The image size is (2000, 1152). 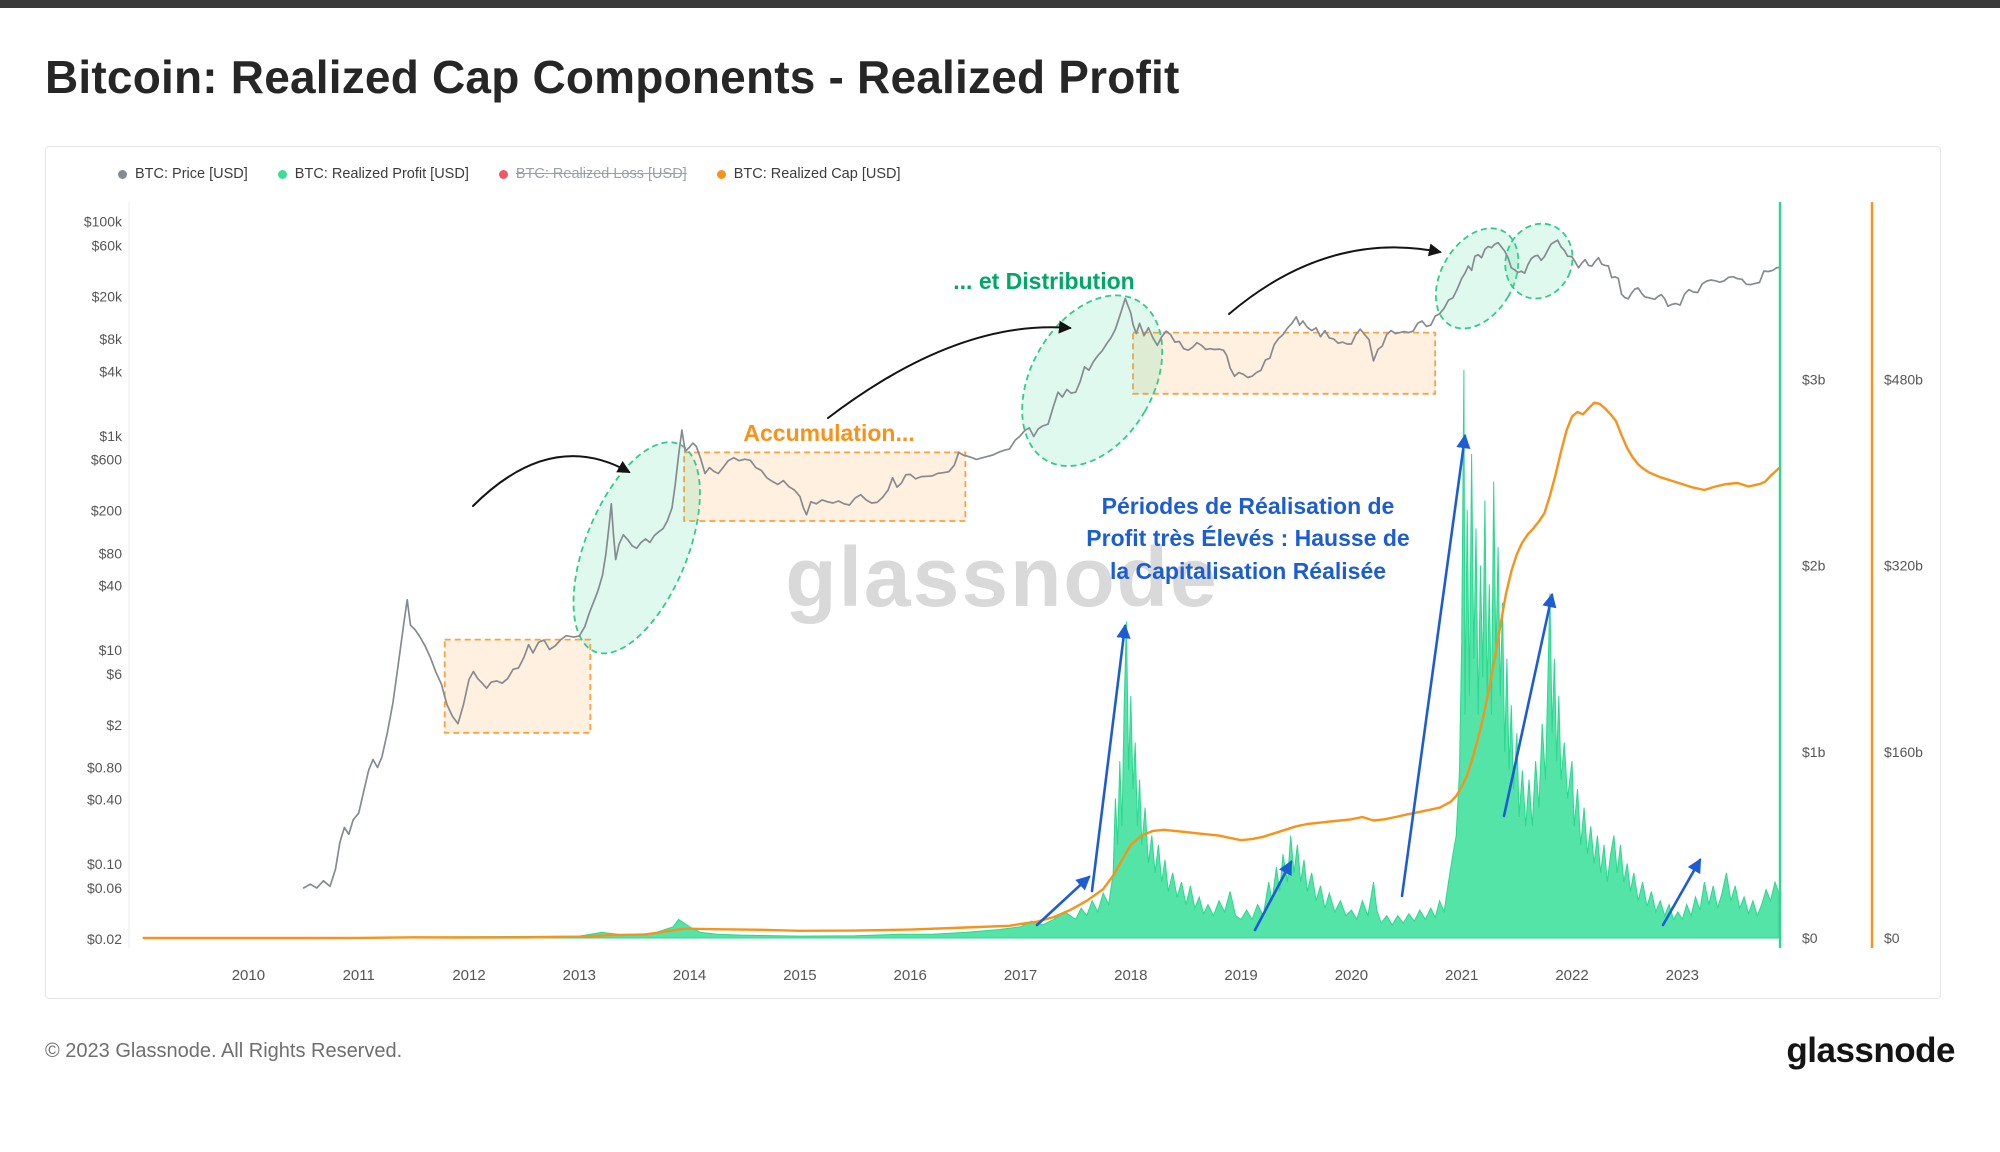 I want to click on price-axis-label: $40, so click(x=111, y=586).